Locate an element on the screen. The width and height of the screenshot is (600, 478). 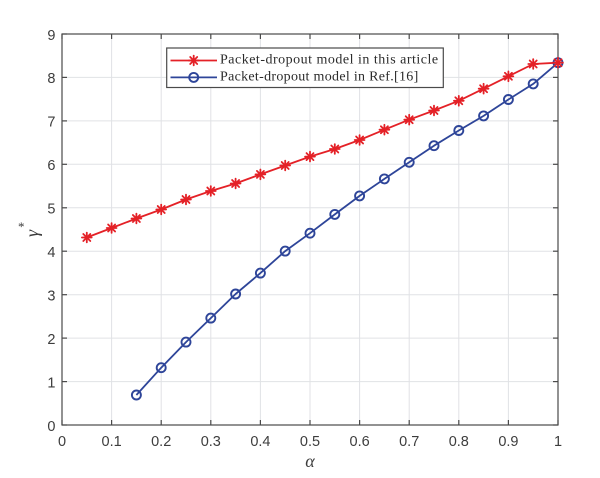
svg-text: γ is located at coordinates (32, 233).